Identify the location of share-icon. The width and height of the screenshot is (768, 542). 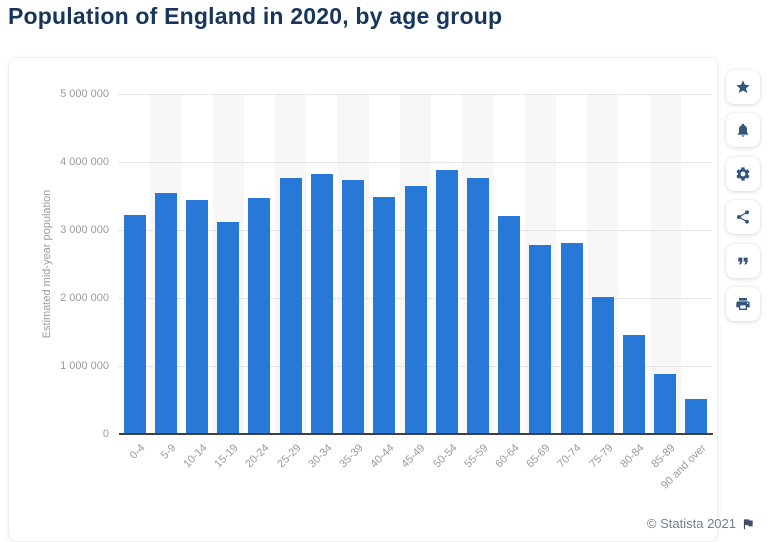
(743, 217).